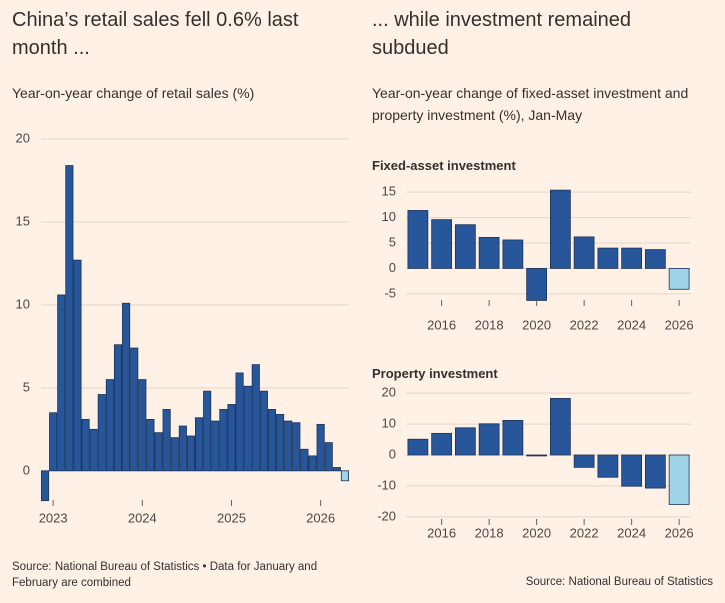  Describe the element at coordinates (390, 292) in the screenshot. I see `y-tick-label: -5` at that location.